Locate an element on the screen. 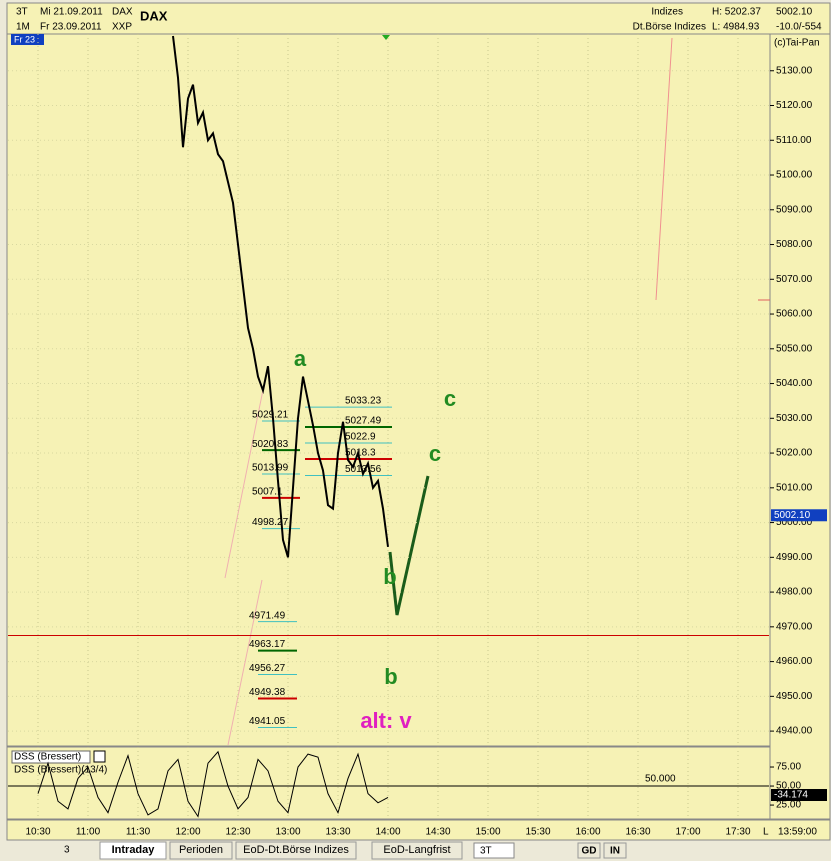 This screenshot has width=831, height=861. dss-title-box is located at coordinates (51, 757).